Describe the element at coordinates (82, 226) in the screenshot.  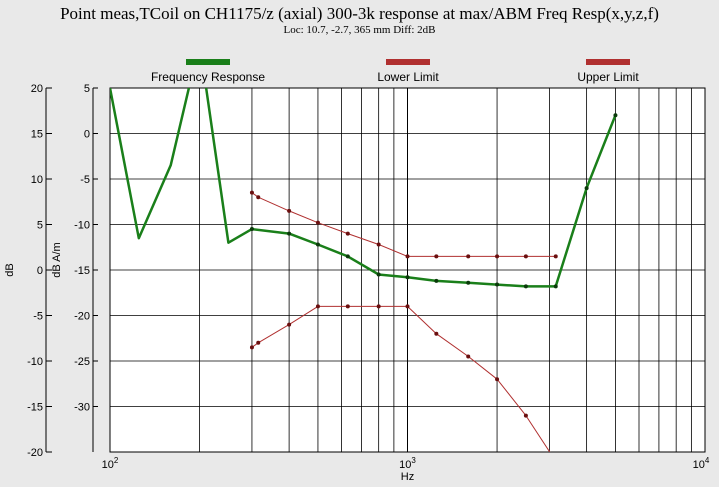
I see `y-tick-label-inner: -10` at that location.